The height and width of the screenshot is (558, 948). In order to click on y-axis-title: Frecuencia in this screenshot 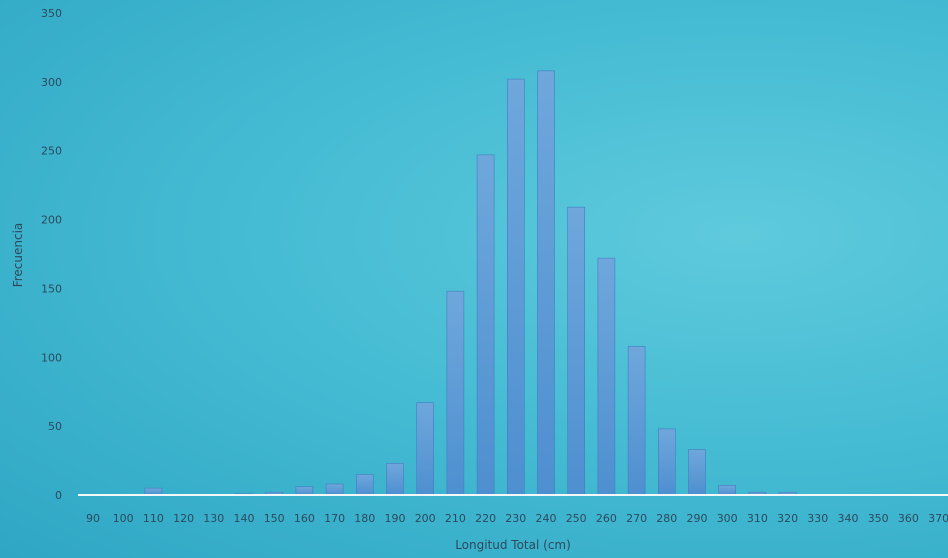, I will do `click(18, 255)`.